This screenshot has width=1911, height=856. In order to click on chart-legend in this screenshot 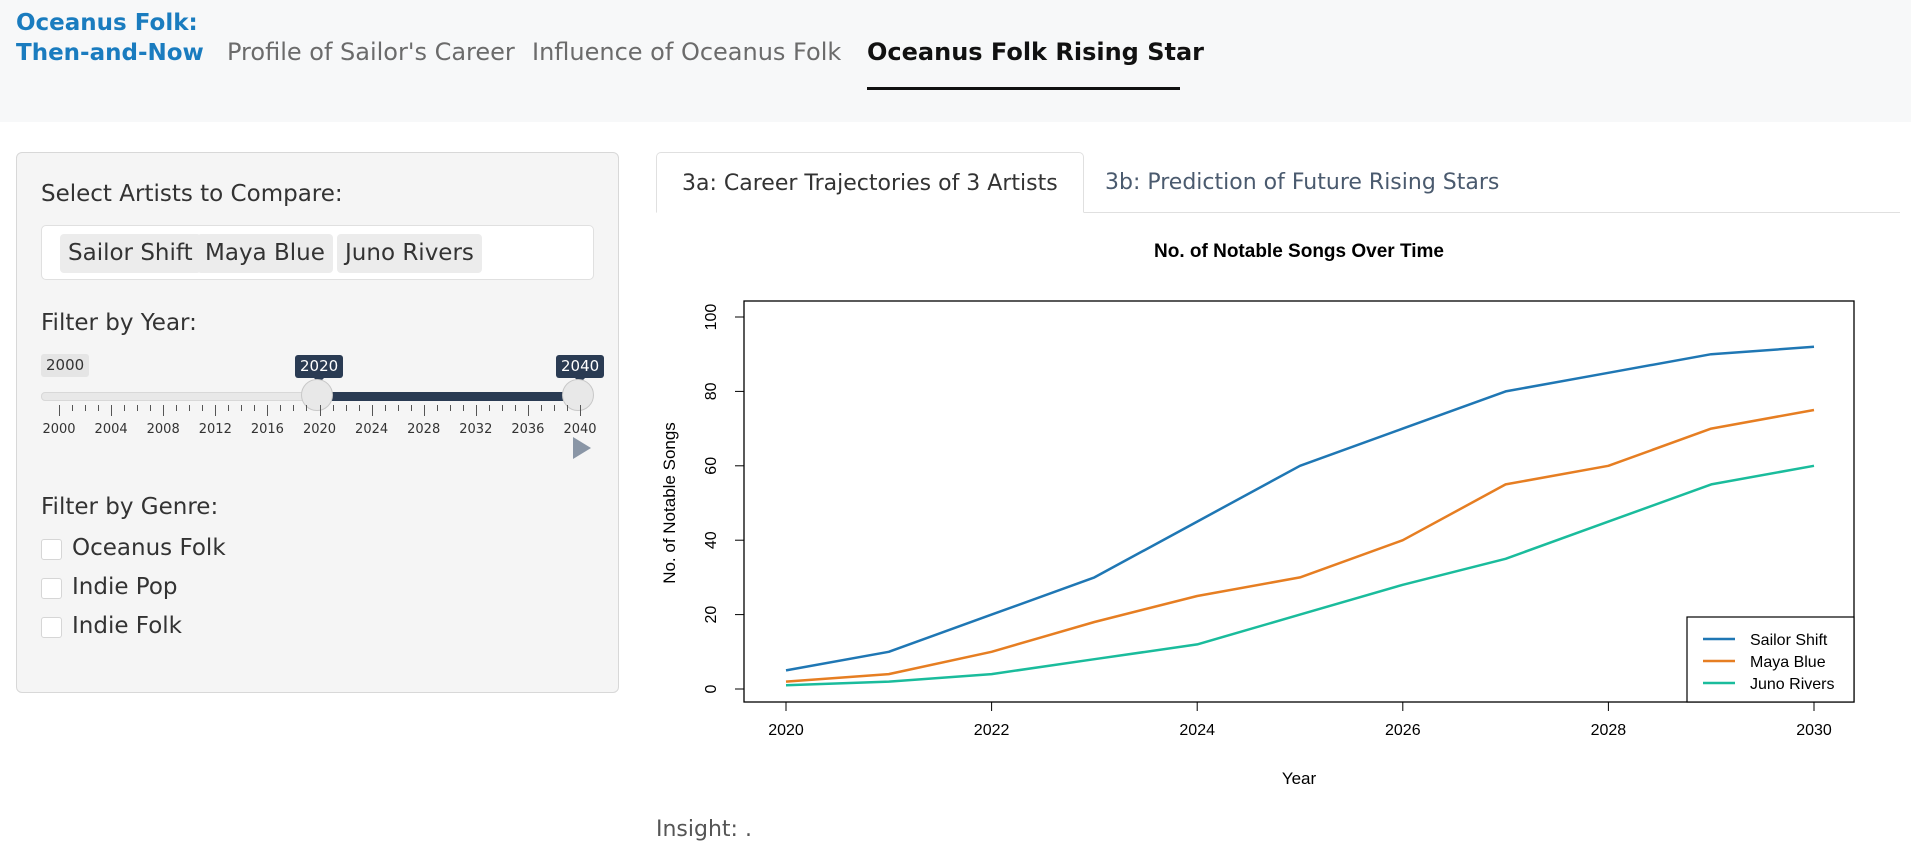, I will do `click(1770, 659)`.